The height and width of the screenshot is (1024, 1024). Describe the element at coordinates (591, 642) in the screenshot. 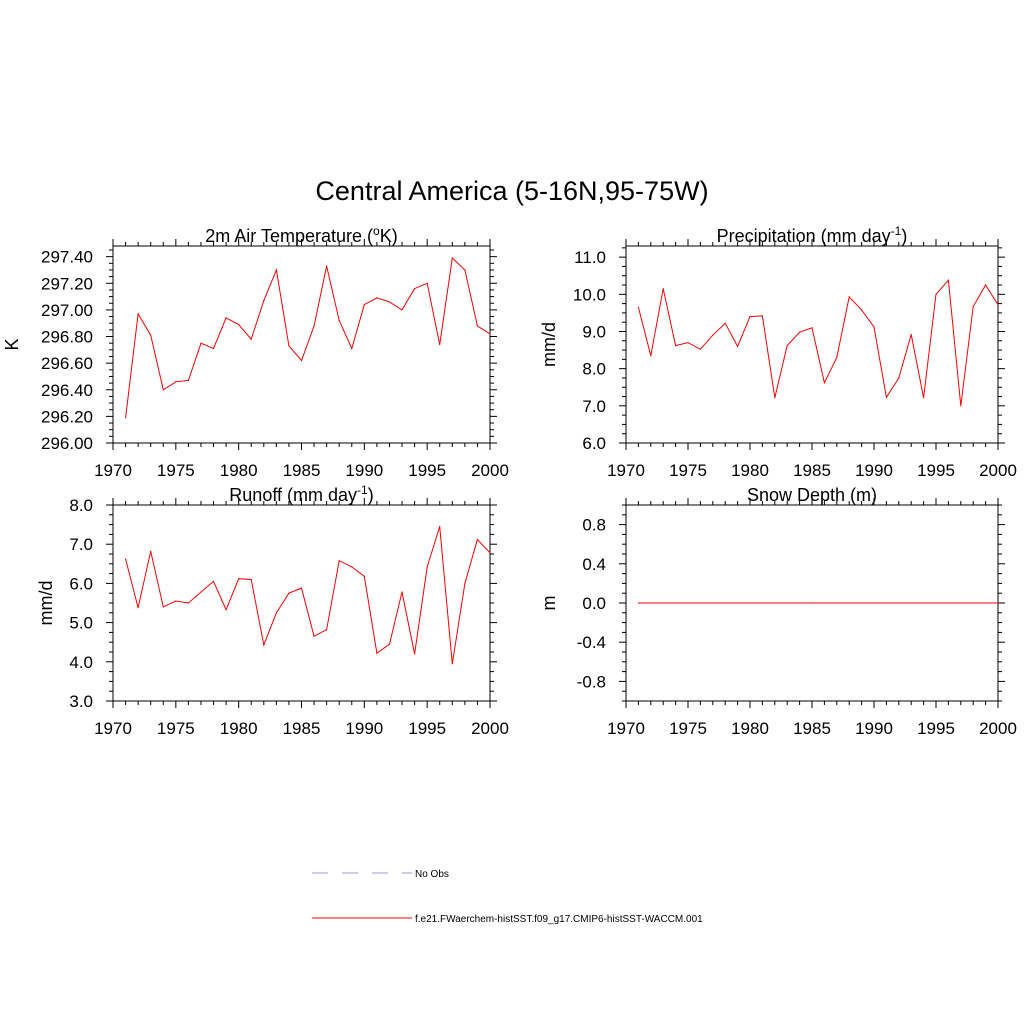

I see `y-tick-label: -0.4` at that location.